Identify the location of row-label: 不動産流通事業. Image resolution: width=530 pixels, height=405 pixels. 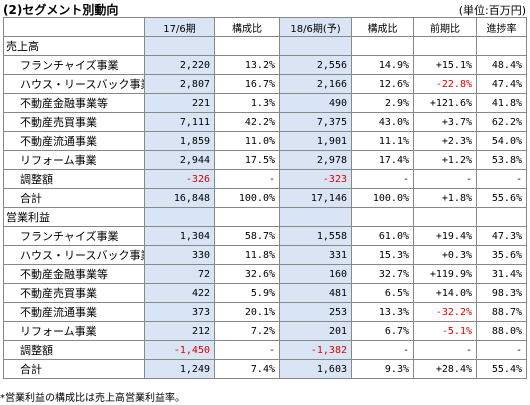
(74, 312).